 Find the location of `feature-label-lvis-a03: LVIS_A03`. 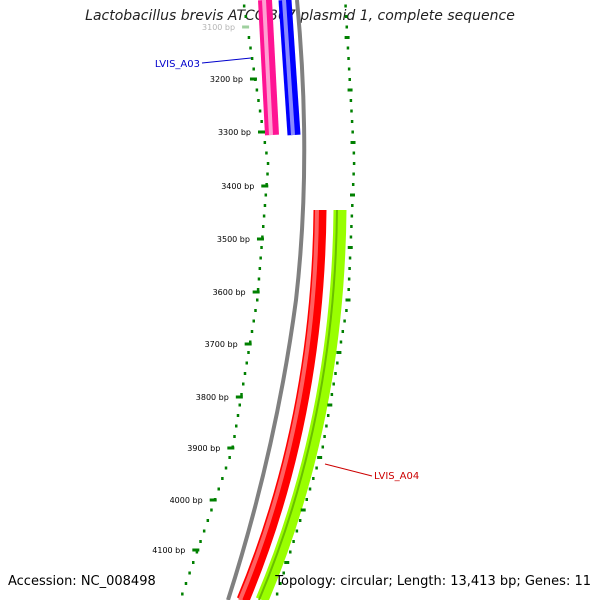

feature-label-lvis-a03: LVIS_A03 is located at coordinates (177, 64).